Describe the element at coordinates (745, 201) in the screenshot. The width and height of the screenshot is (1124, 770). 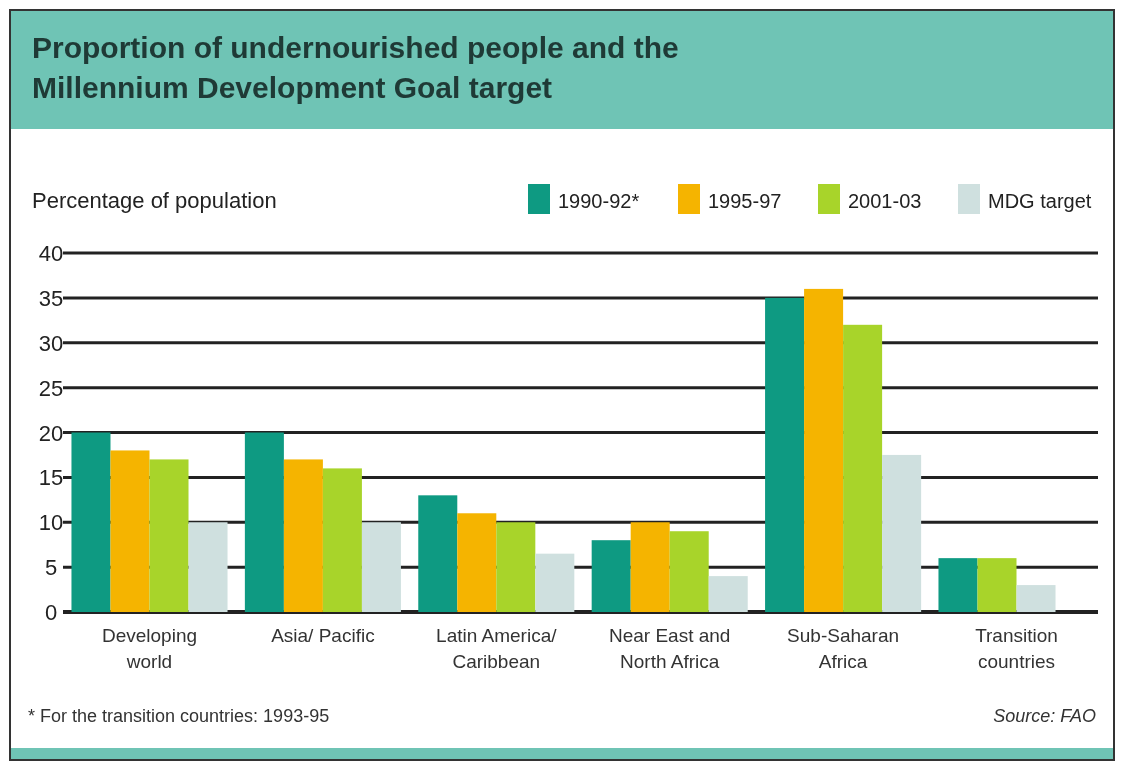
I see `legend-label: 1995-97` at that location.